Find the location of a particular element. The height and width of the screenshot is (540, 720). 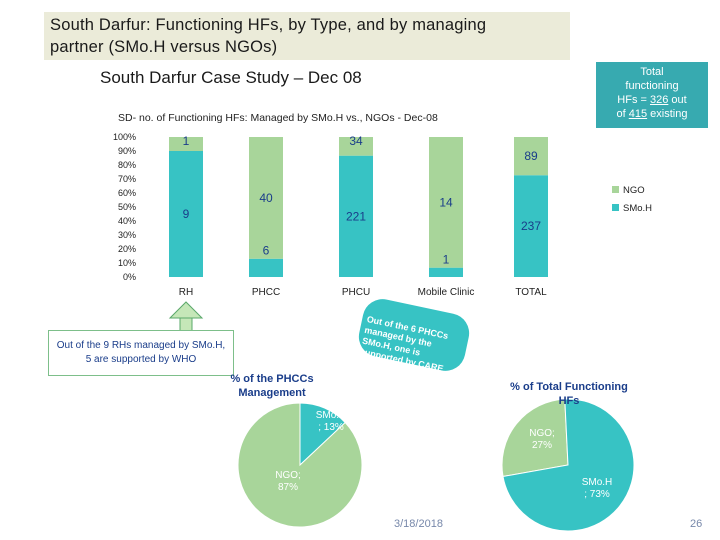

rh-arrow-head is located at coordinates (186, 310).